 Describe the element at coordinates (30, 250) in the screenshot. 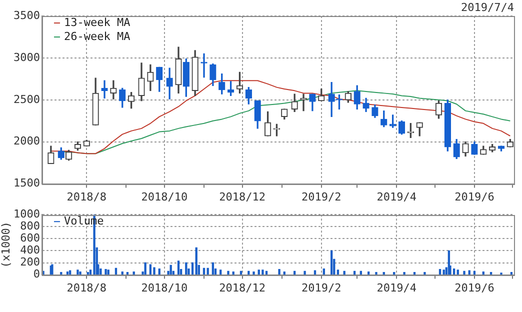

I see `y-tick-label: 400` at that location.